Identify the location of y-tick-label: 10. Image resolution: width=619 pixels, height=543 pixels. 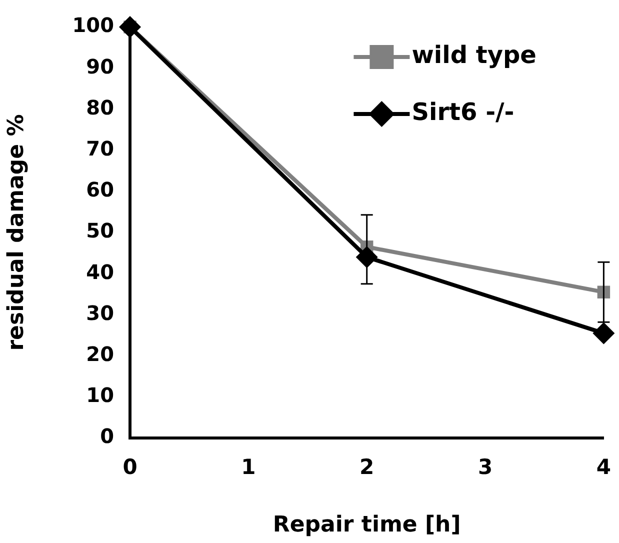
(100, 395).